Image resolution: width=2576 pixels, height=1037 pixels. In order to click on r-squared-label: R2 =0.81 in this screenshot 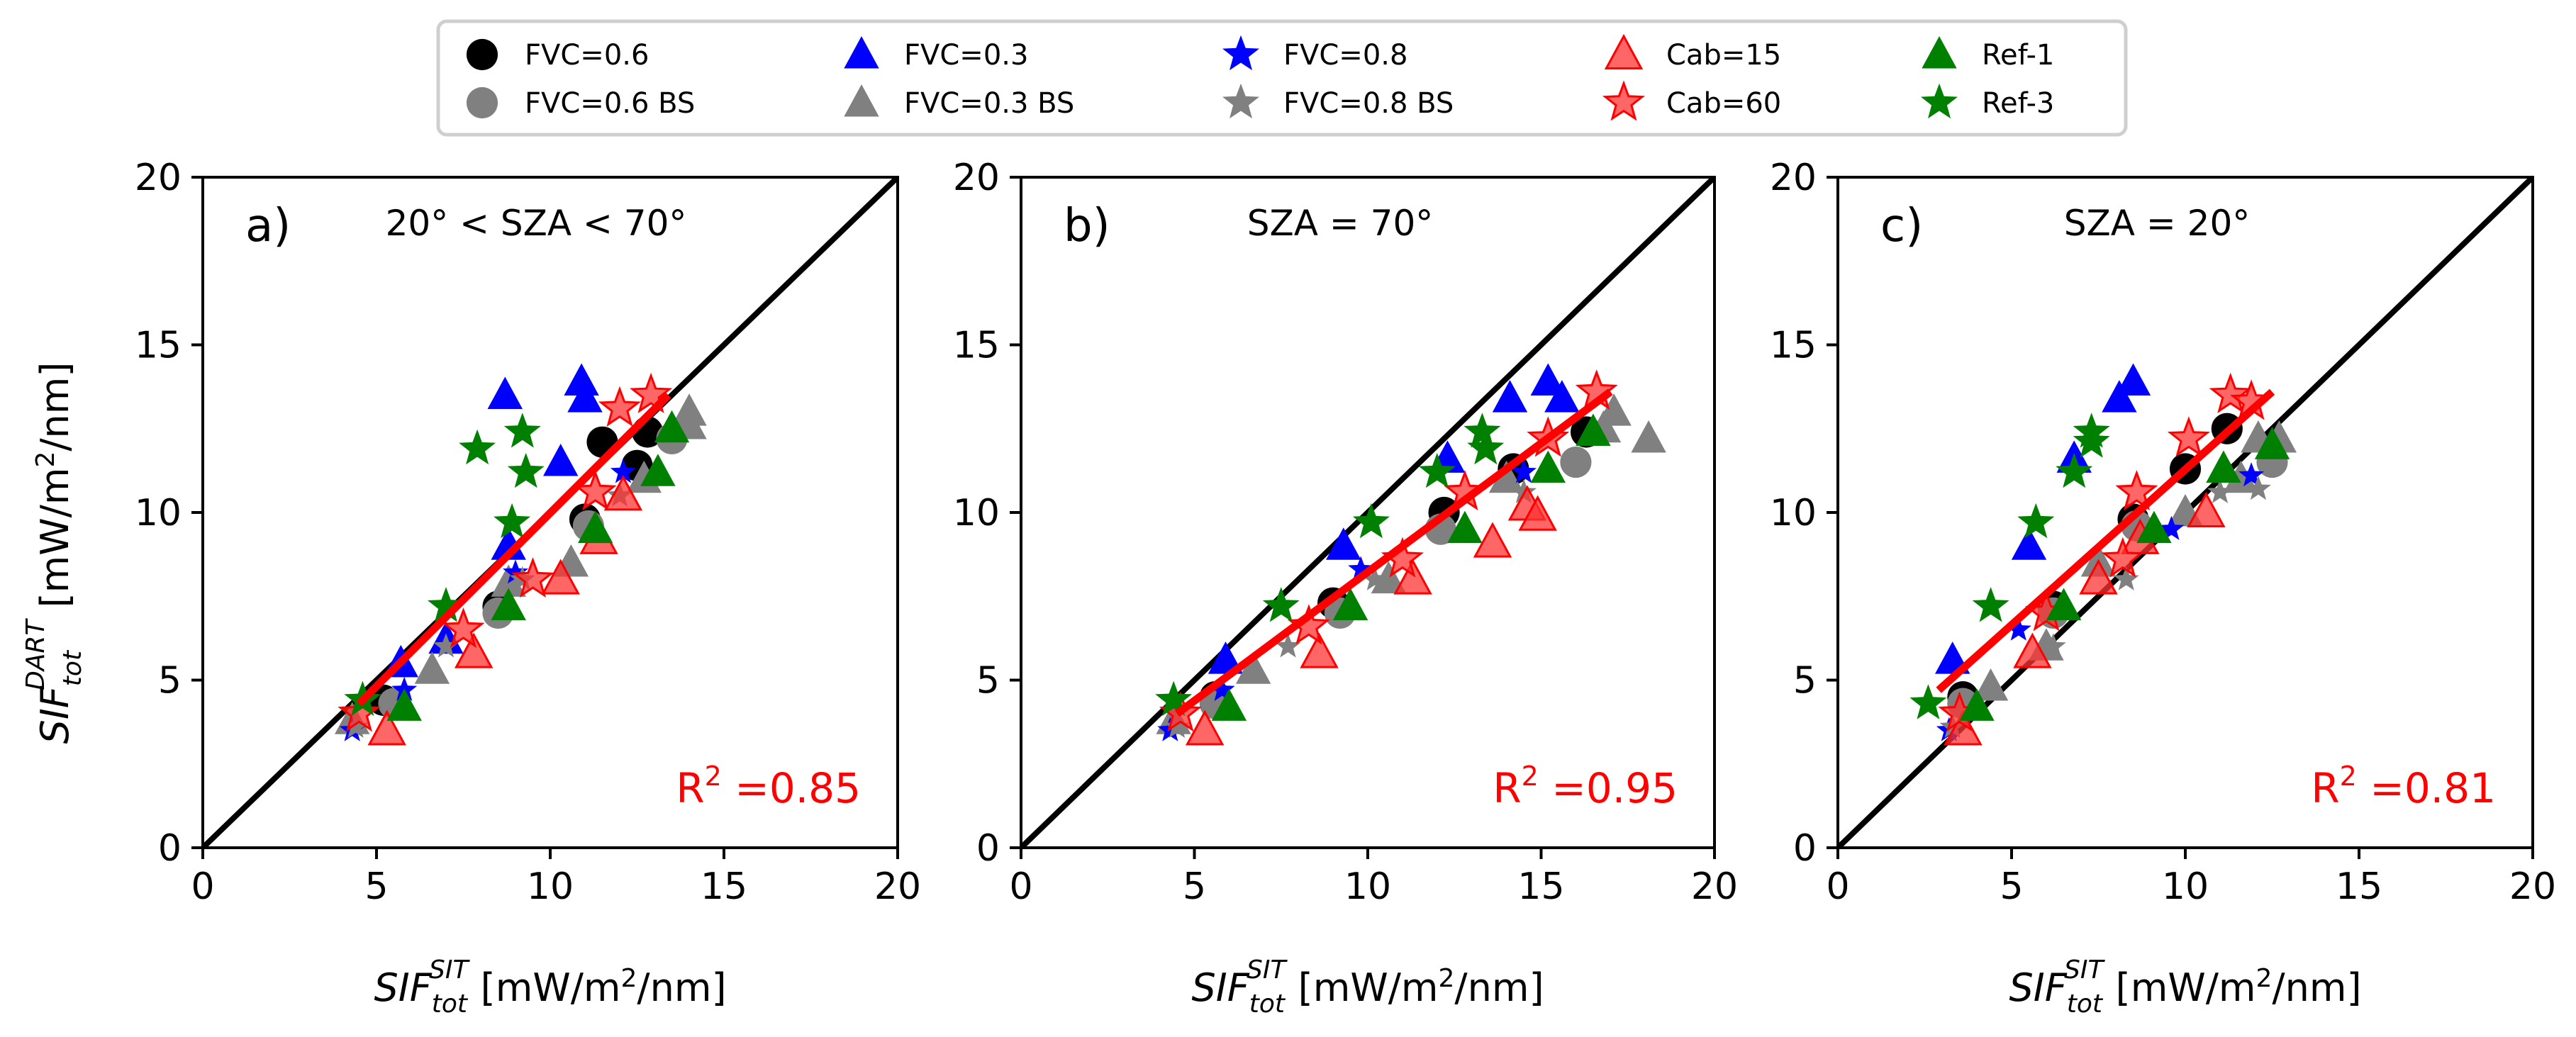, I will do `click(2403, 786)`.